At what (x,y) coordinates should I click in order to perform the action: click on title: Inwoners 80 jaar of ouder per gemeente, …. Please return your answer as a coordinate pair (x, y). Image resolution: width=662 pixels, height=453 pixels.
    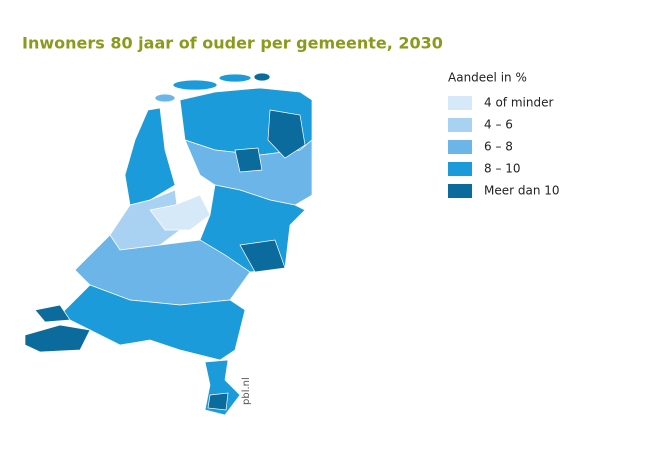
    Looking at the image, I should click on (232, 43).